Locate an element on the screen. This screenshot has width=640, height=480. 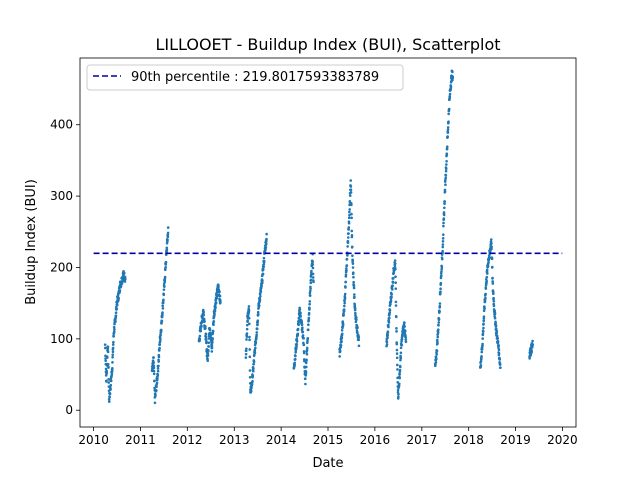
x-tick-label: 2012 is located at coordinates (187, 440).